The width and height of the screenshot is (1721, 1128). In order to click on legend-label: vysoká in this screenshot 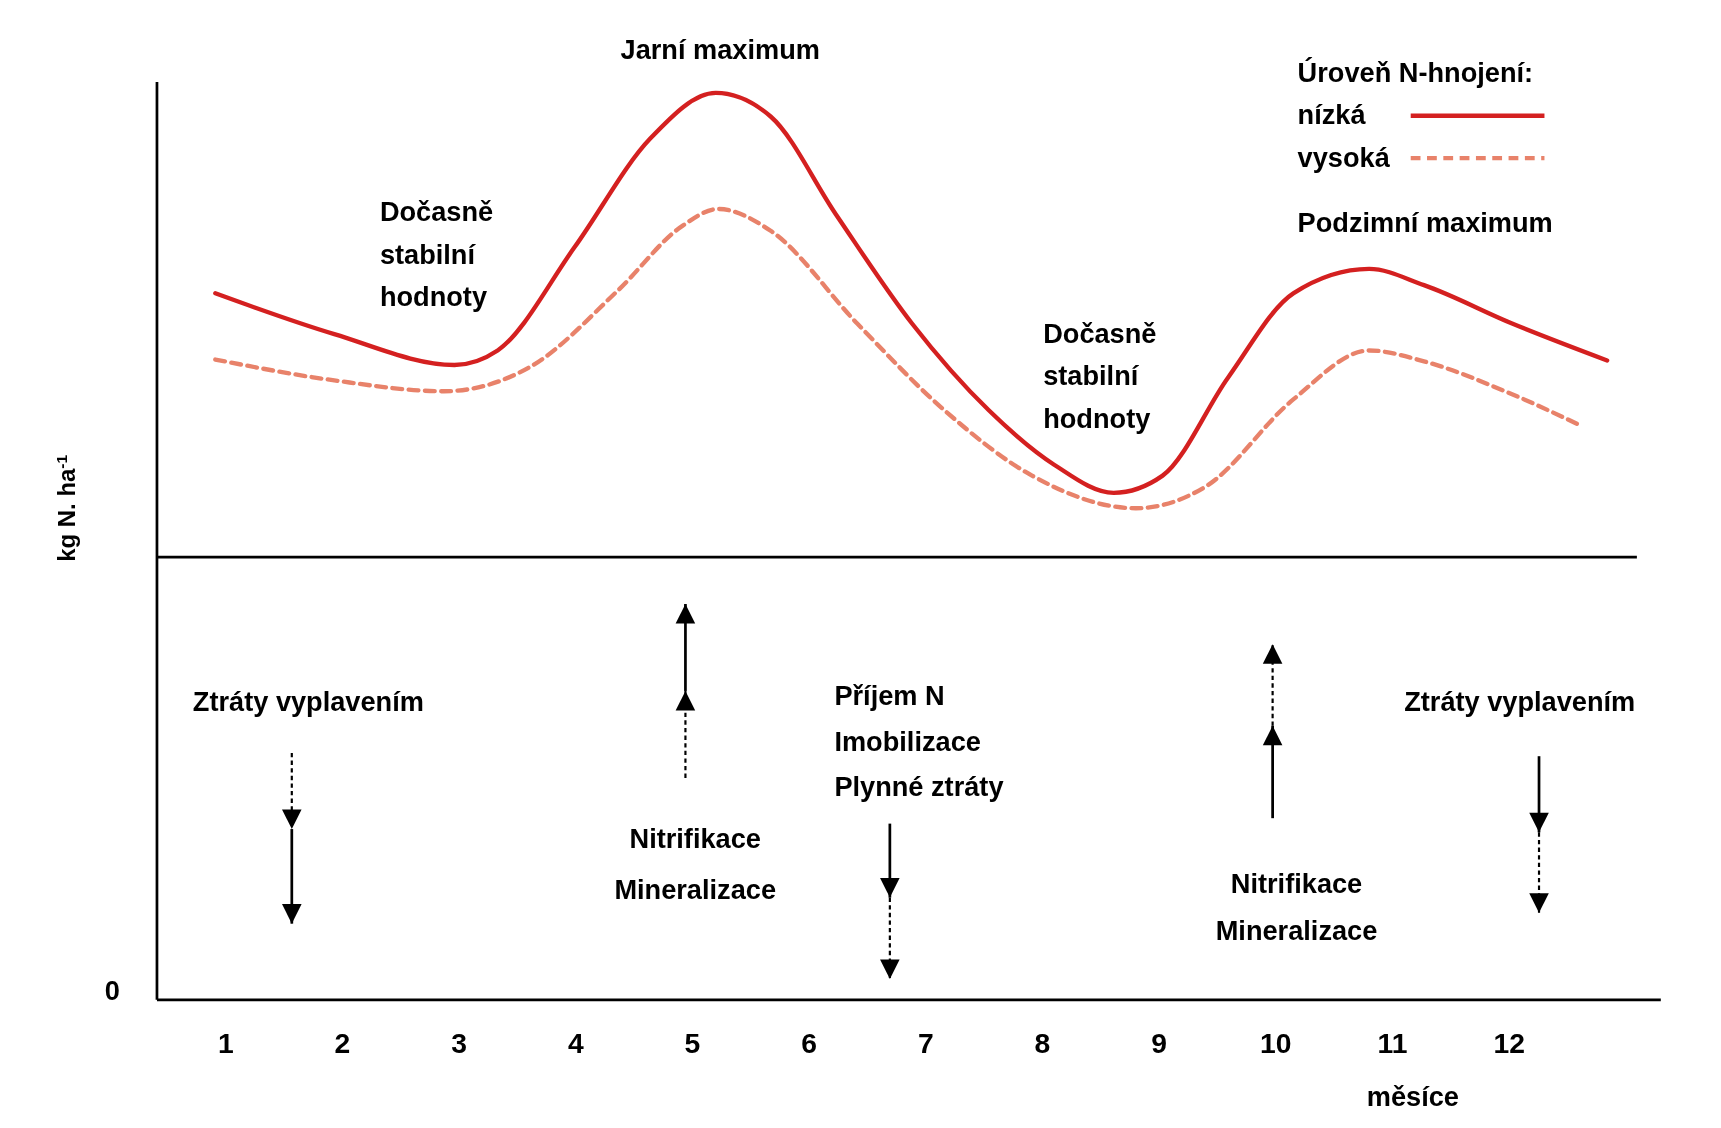, I will do `click(1344, 157)`.